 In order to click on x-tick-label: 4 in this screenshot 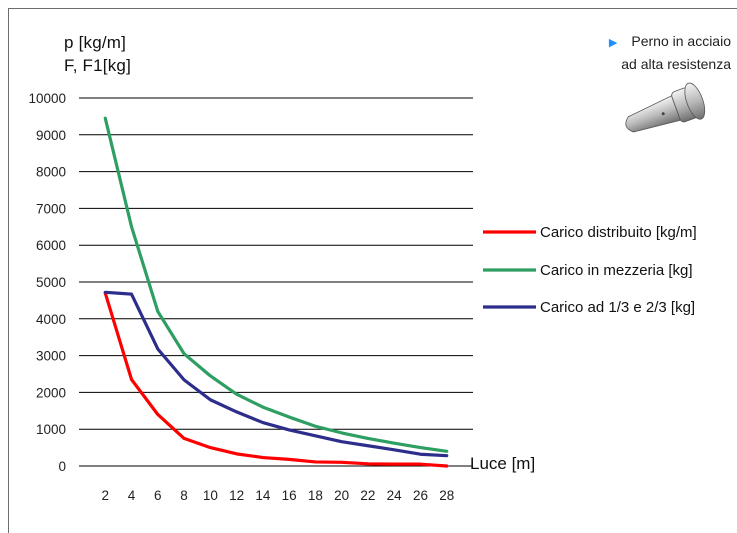, I will do `click(132, 495)`.